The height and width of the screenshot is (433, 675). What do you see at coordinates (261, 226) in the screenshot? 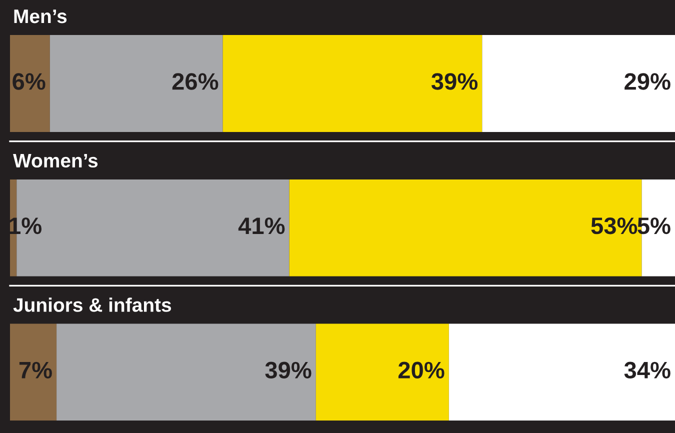
I see `data-label: 41%` at bounding box center [261, 226].